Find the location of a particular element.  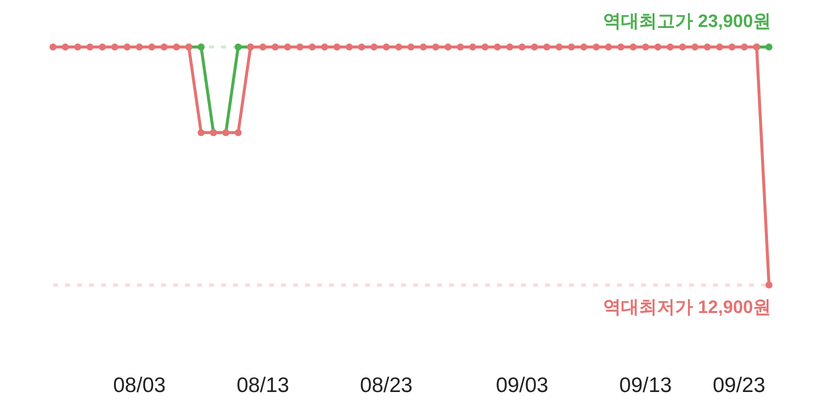

x-tick-label: 08/03 is located at coordinates (139, 385).